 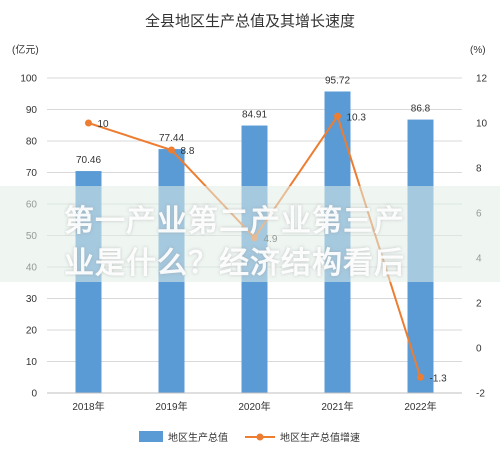 I want to click on x-tick-label: 2018年, so click(x=88, y=406).